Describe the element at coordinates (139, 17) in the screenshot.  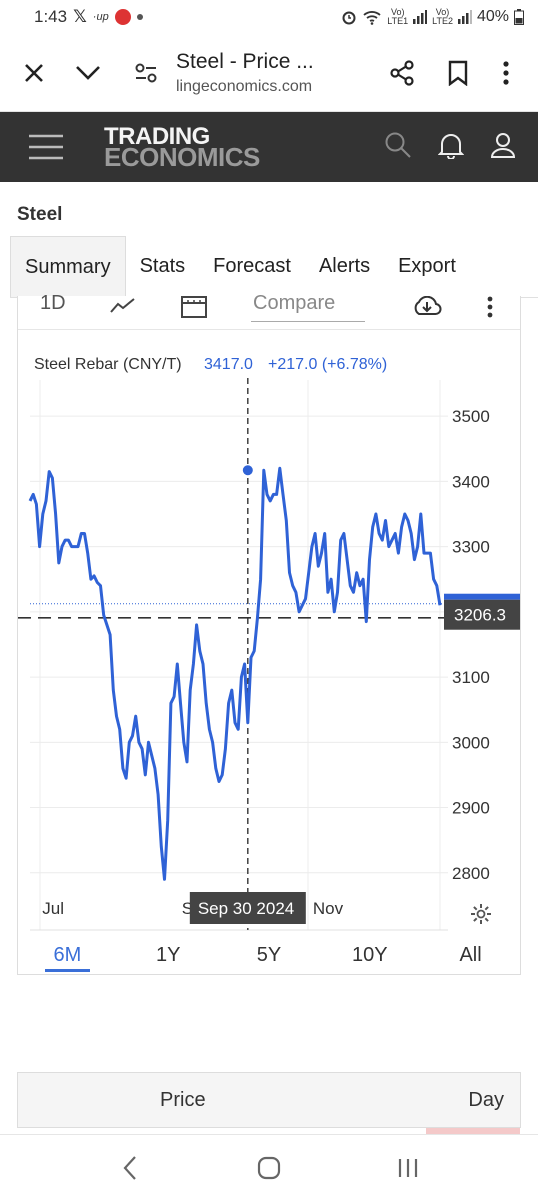
I see `notification-dot-icon` at that location.